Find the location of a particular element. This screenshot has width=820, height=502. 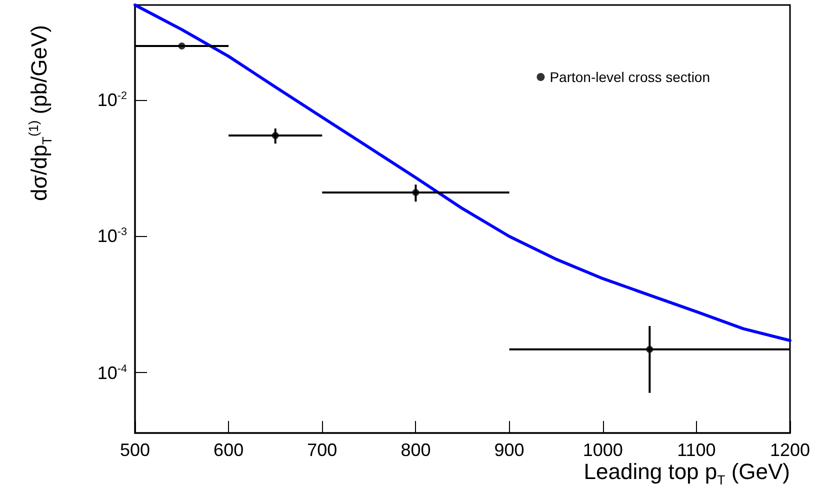

y-tick-label: 10$^{-4}$ is located at coordinates (112, 372).